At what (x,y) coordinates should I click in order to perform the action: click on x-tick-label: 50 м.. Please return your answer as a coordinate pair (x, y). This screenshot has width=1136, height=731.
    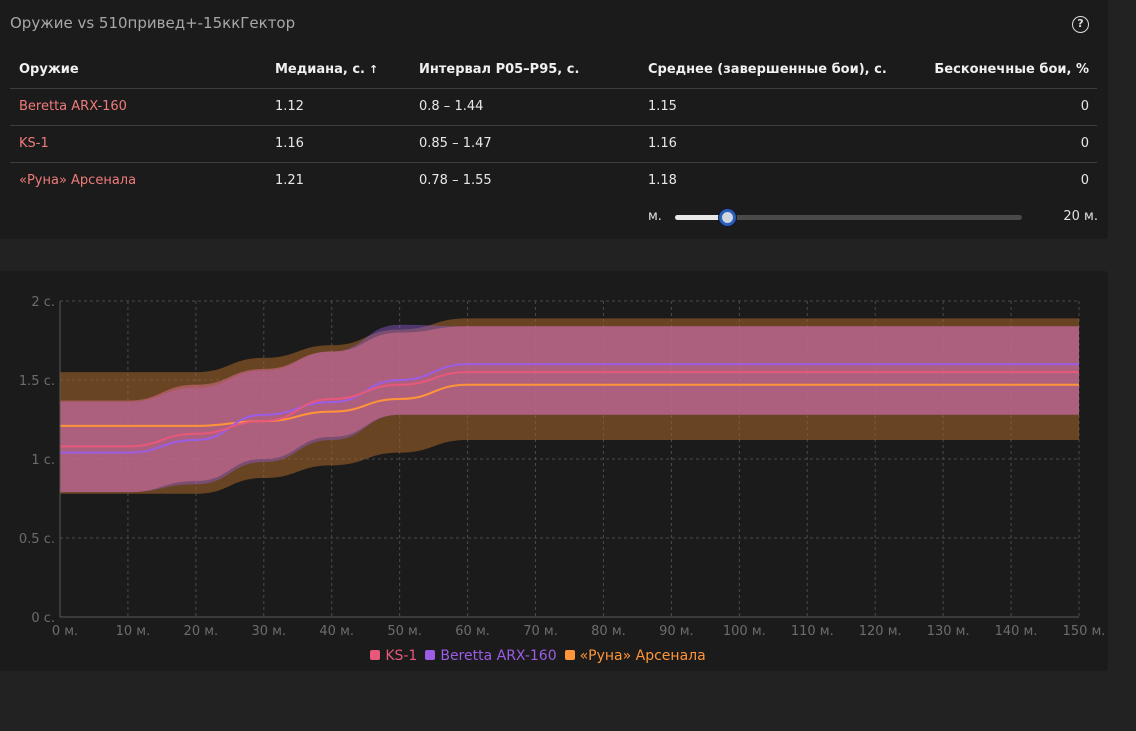
    Looking at the image, I should click on (404, 631).